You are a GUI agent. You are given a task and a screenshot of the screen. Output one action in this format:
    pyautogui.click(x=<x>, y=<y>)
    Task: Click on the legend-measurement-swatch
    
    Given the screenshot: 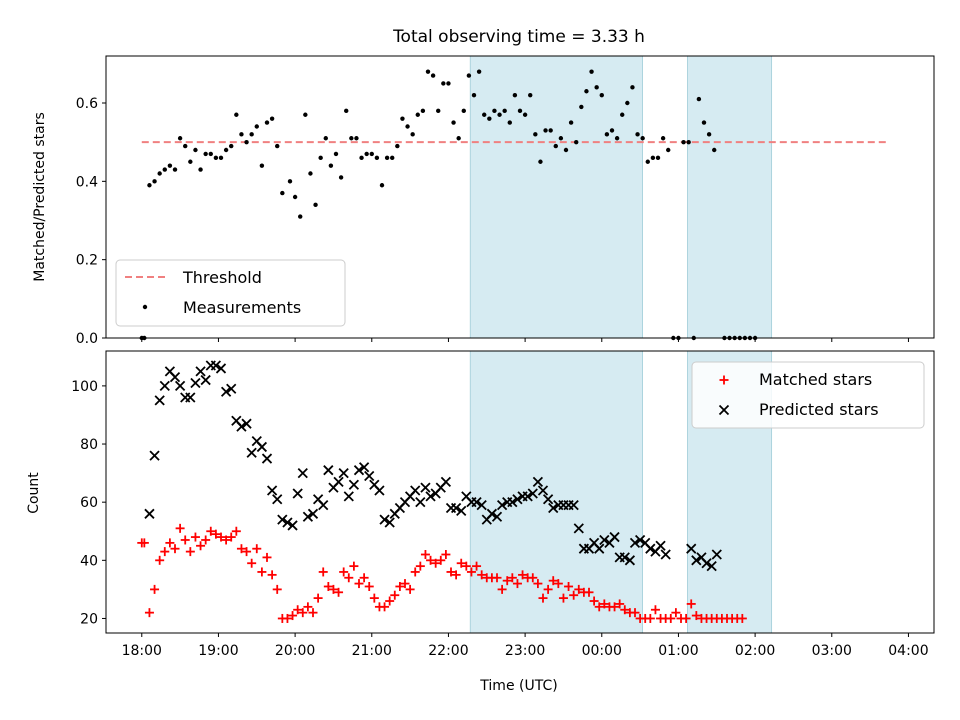 What is the action you would take?
    pyautogui.click(x=145, y=307)
    